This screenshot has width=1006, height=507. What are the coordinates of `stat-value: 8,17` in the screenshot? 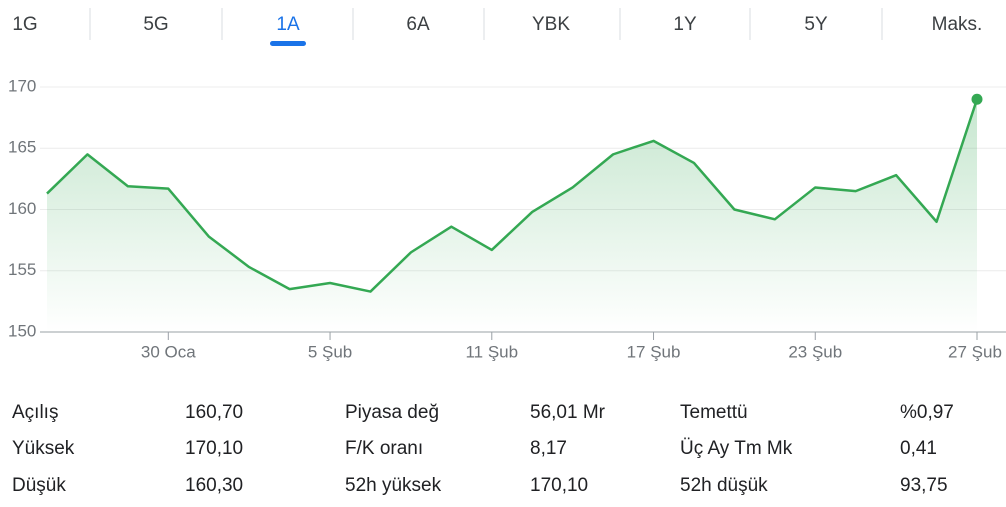 It's located at (548, 448).